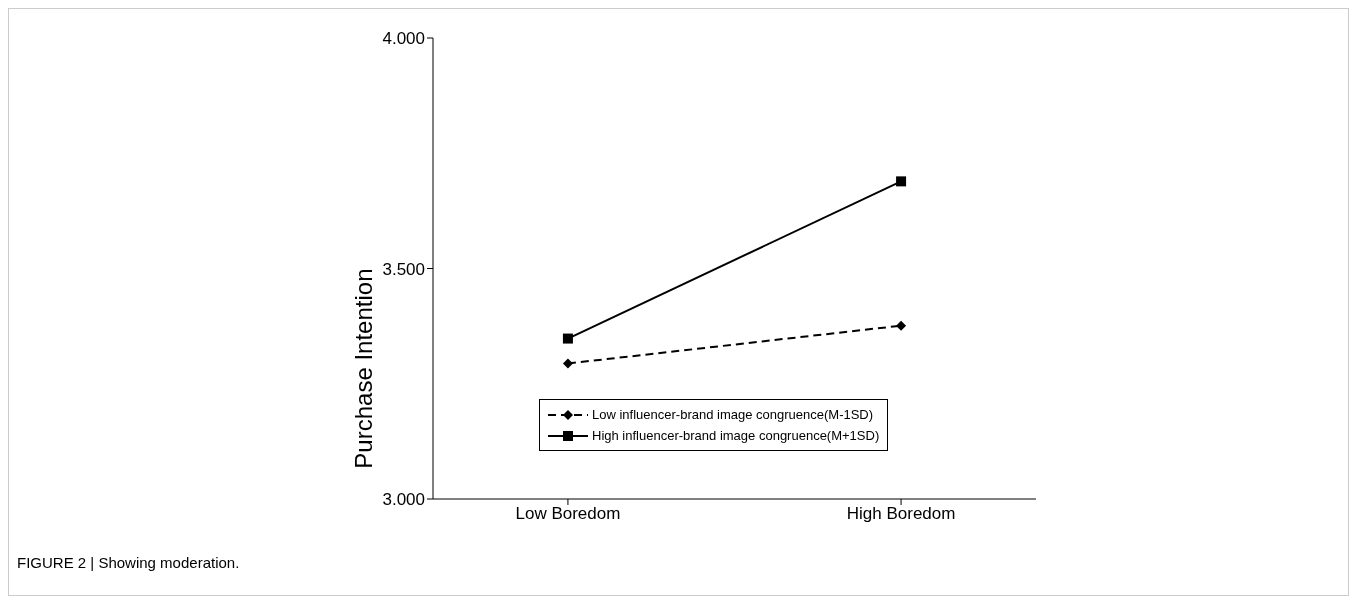 The width and height of the screenshot is (1357, 604). Describe the element at coordinates (128, 562) in the screenshot. I see `caption: FIGURE 2 | Showing moderation.` at that location.